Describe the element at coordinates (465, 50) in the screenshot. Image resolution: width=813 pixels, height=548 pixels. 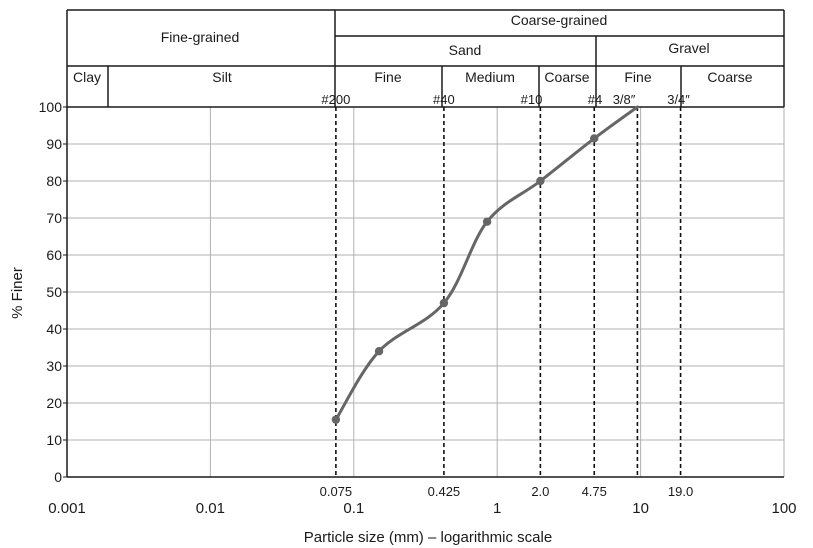
I see `sand-label: Sand` at that location.